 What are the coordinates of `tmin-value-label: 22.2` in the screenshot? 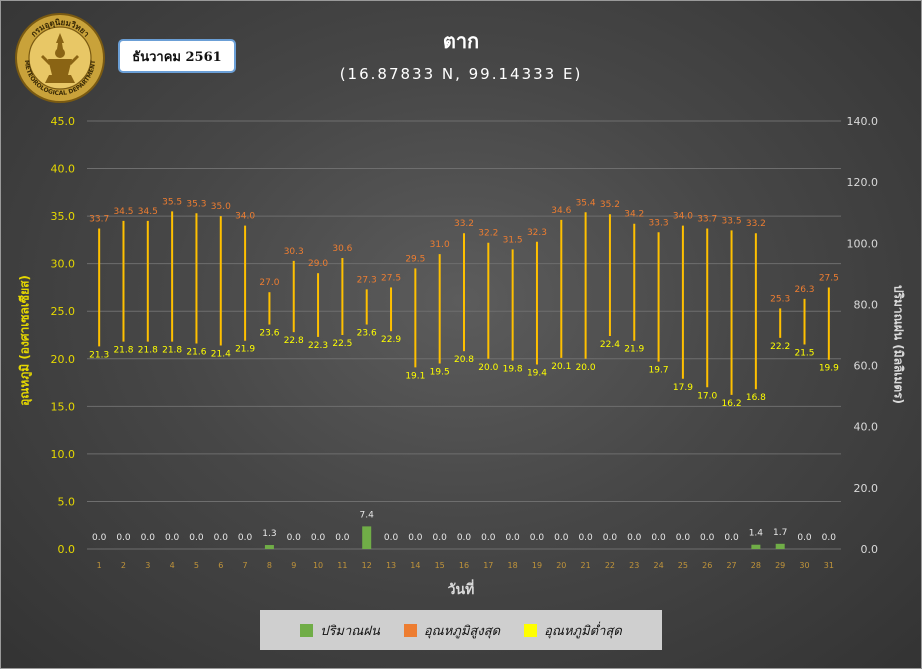 It's located at (780, 347).